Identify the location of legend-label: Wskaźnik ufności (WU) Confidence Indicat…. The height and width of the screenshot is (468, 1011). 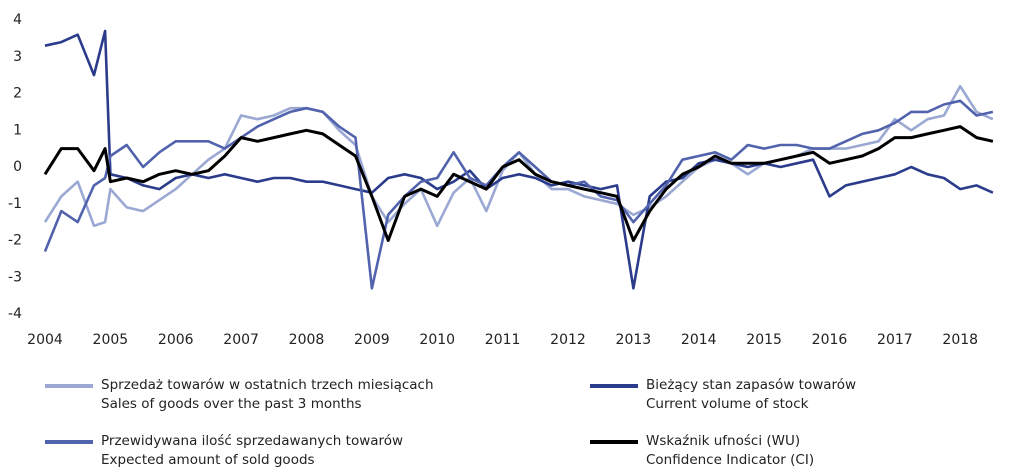
(730, 450).